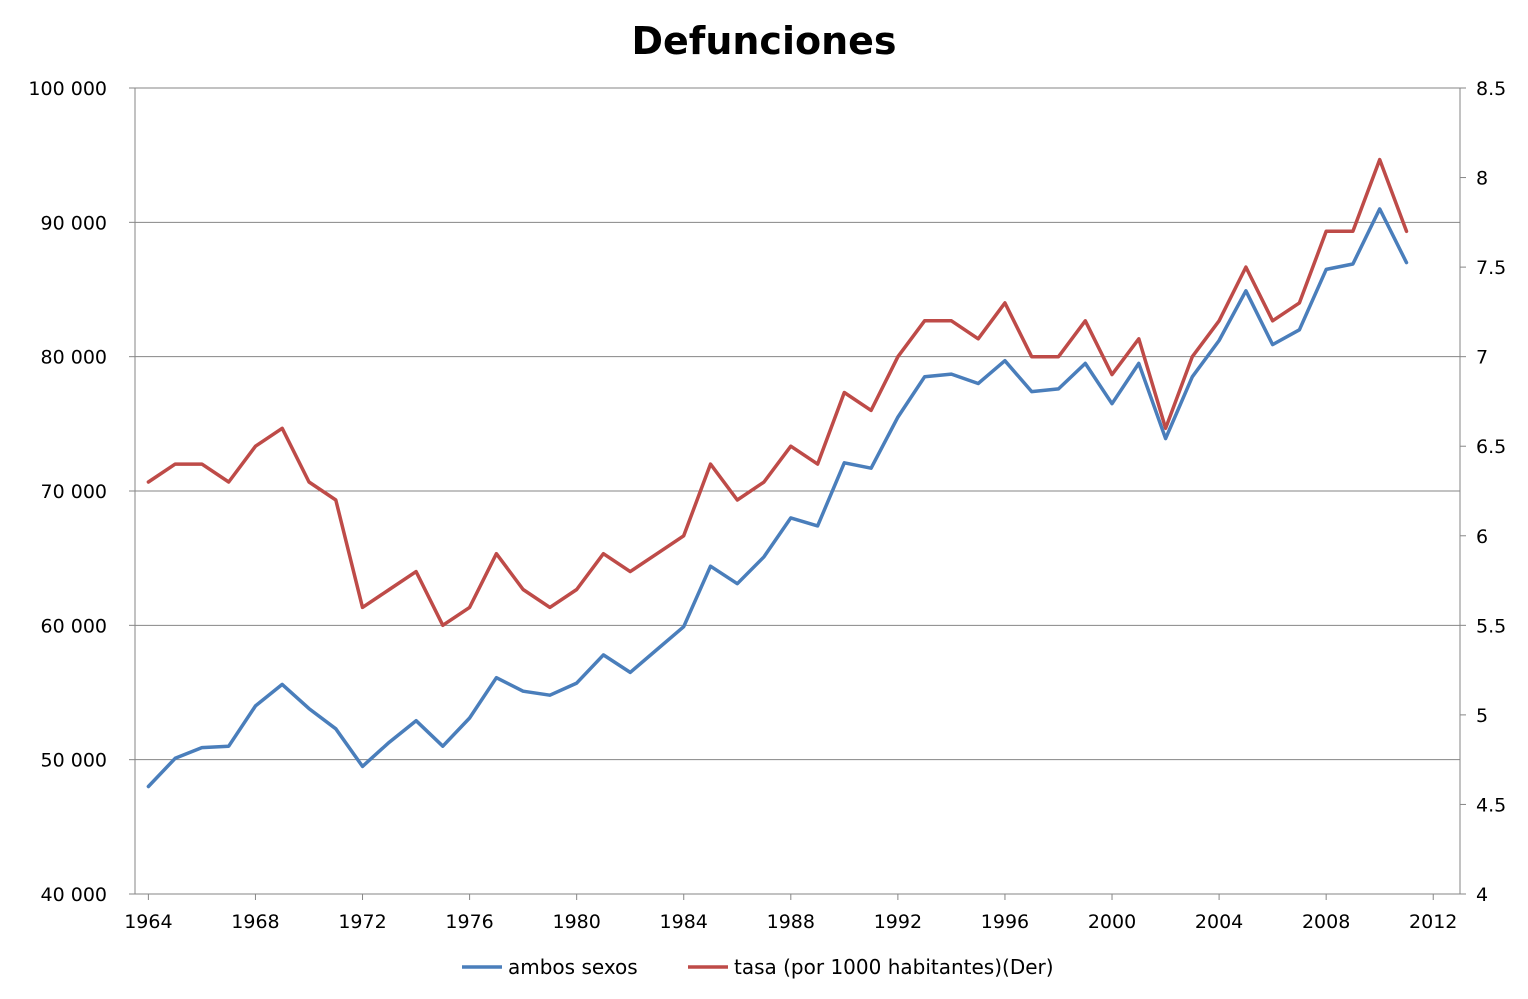 This screenshot has height=999, width=1528. What do you see at coordinates (791, 922) in the screenshot?
I see `x-tick-label: 1988` at bounding box center [791, 922].